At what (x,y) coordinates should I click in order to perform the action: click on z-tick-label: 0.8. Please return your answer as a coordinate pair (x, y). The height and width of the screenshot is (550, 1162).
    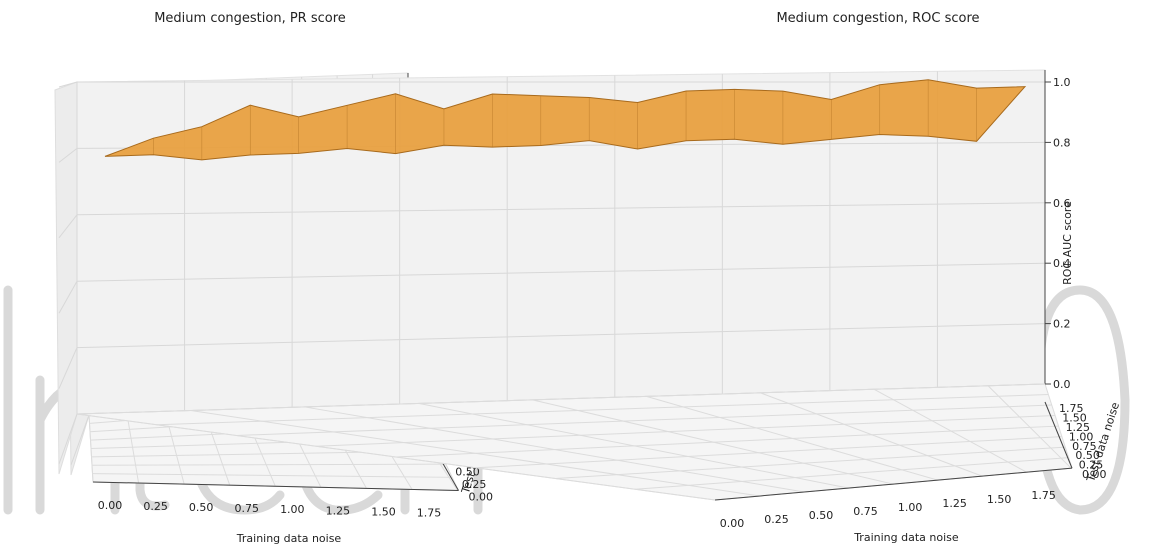
    Looking at the image, I should click on (1062, 142).